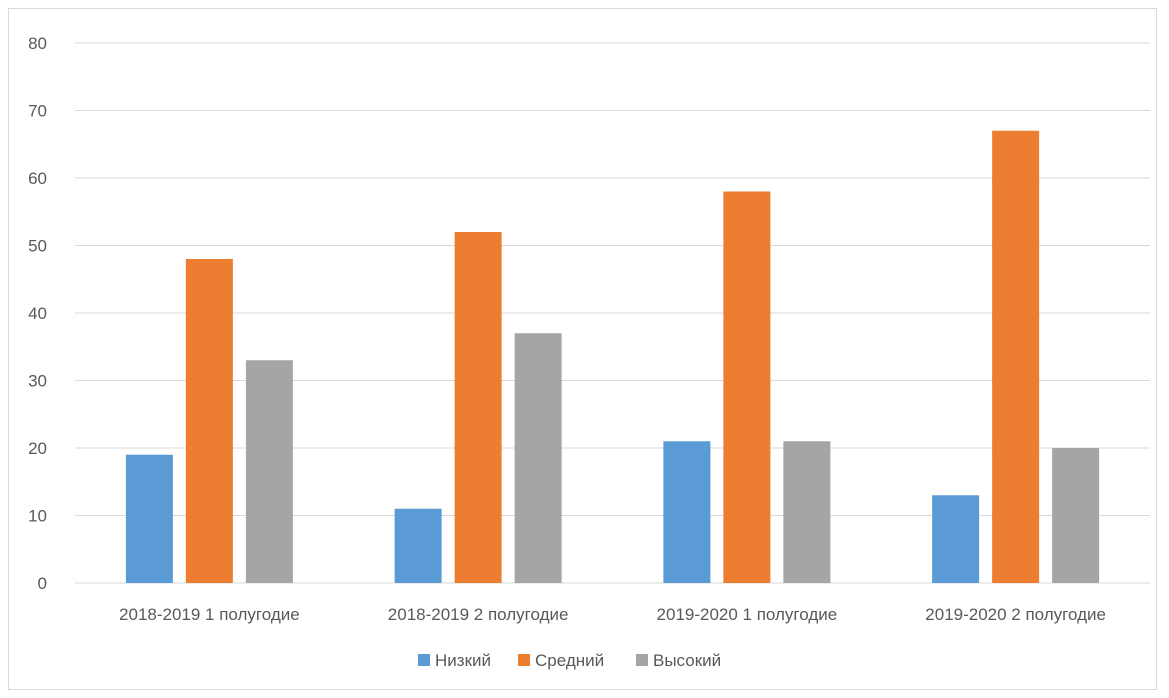 The image size is (1169, 698). I want to click on legend: Низкий Средний Высокий, so click(569, 660).